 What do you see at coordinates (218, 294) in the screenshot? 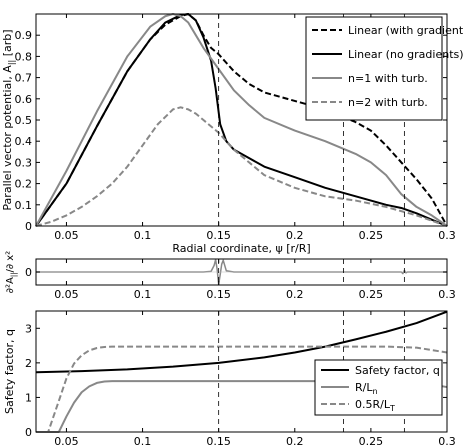
I see `second-derivative-xtick-label: 0.15` at bounding box center [218, 294].